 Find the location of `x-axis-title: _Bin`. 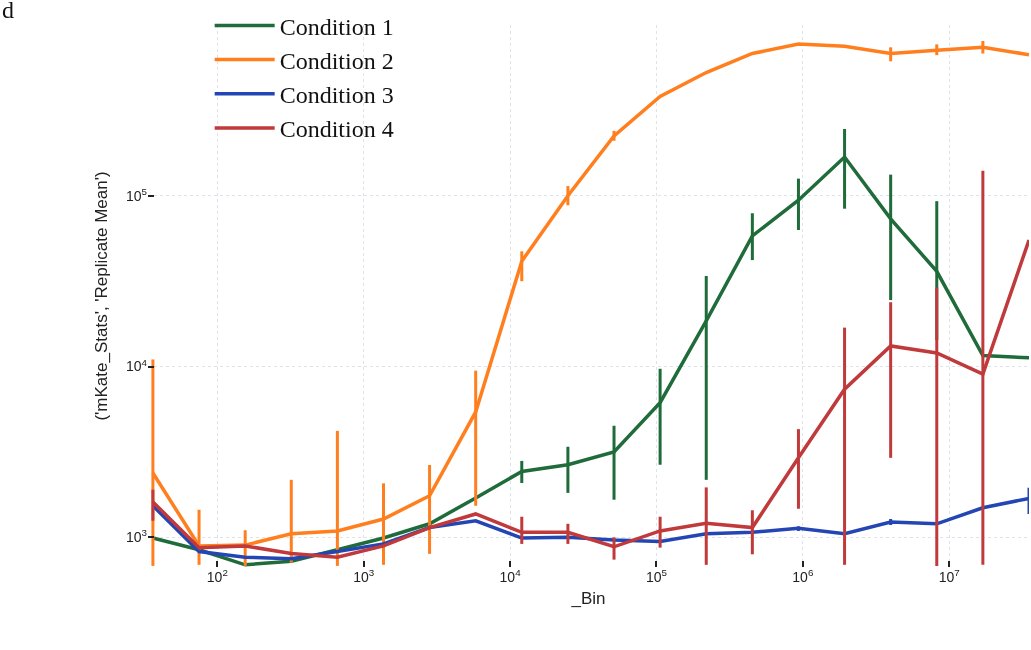

x-axis-title: _Bin is located at coordinates (588, 599).